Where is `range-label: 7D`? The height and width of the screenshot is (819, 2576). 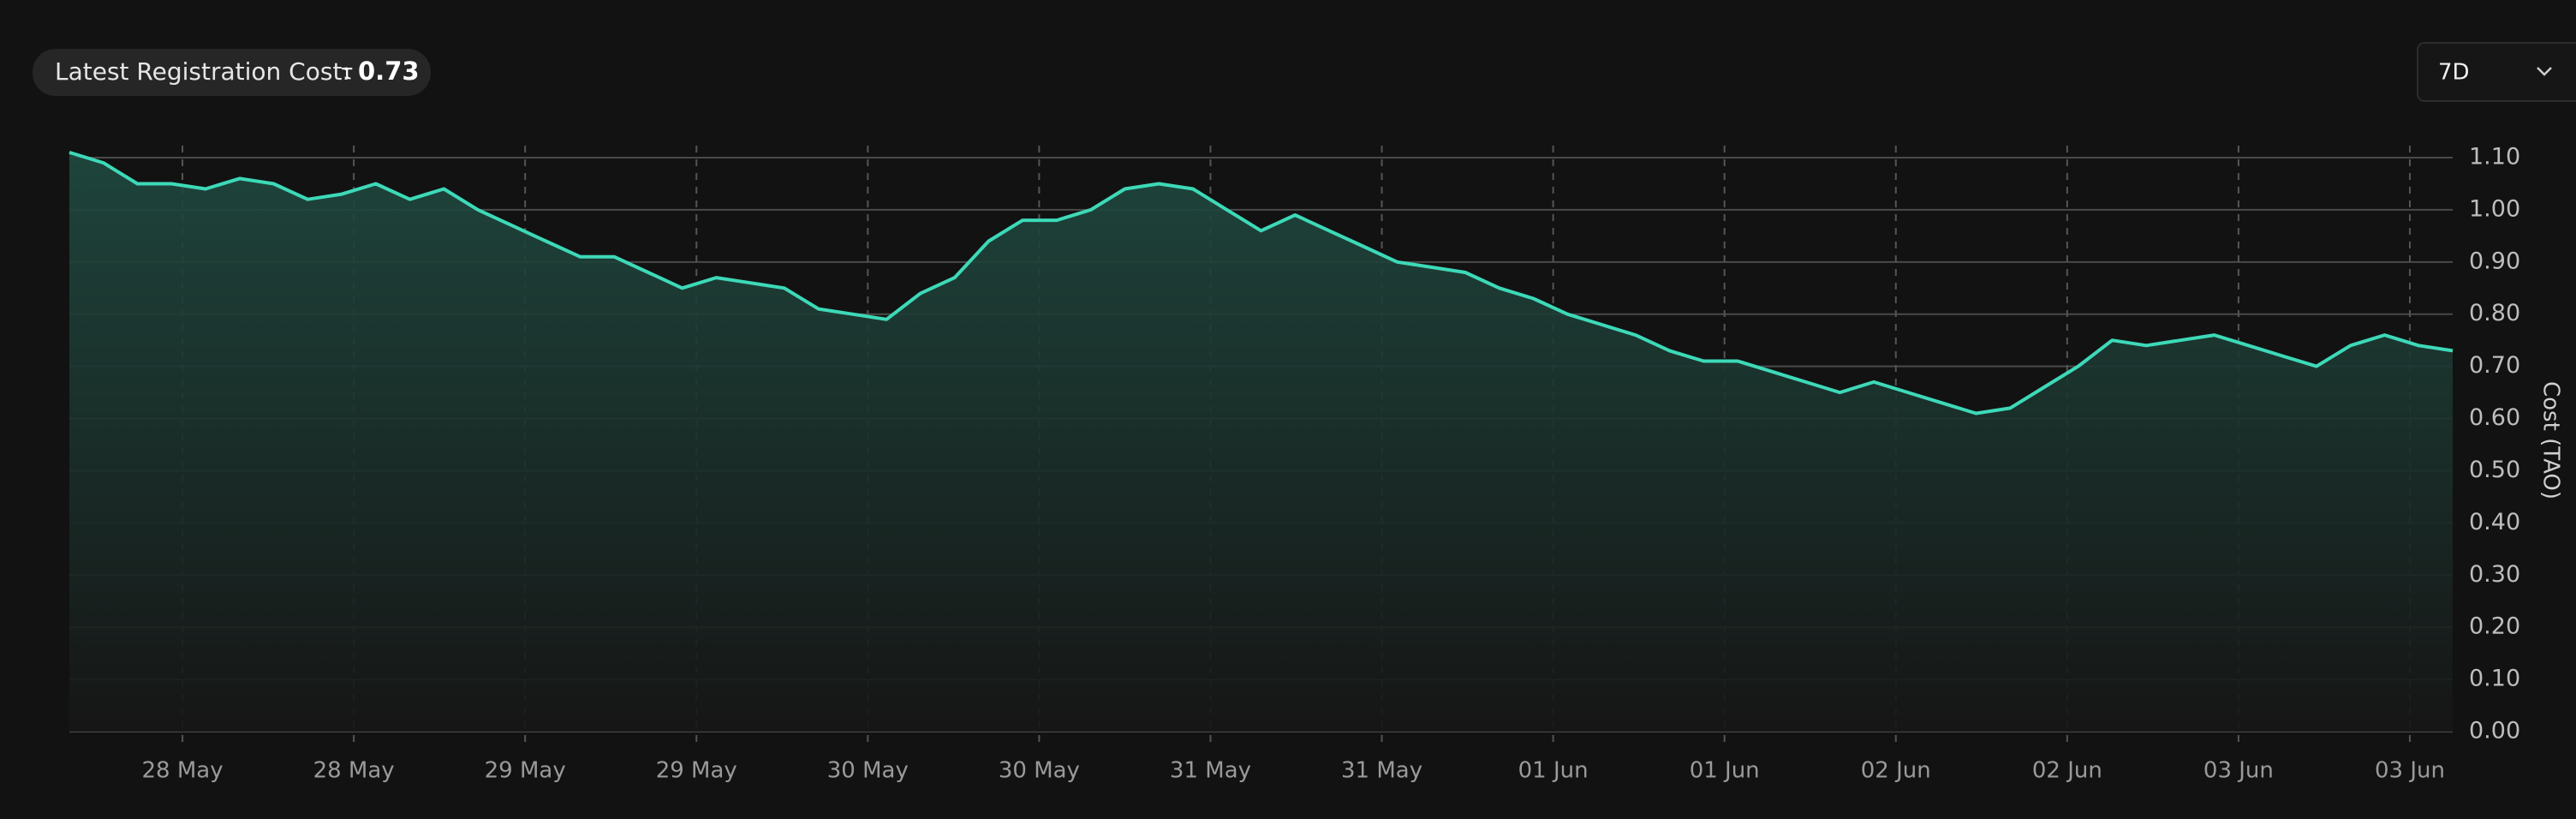 range-label: 7D is located at coordinates (2454, 73).